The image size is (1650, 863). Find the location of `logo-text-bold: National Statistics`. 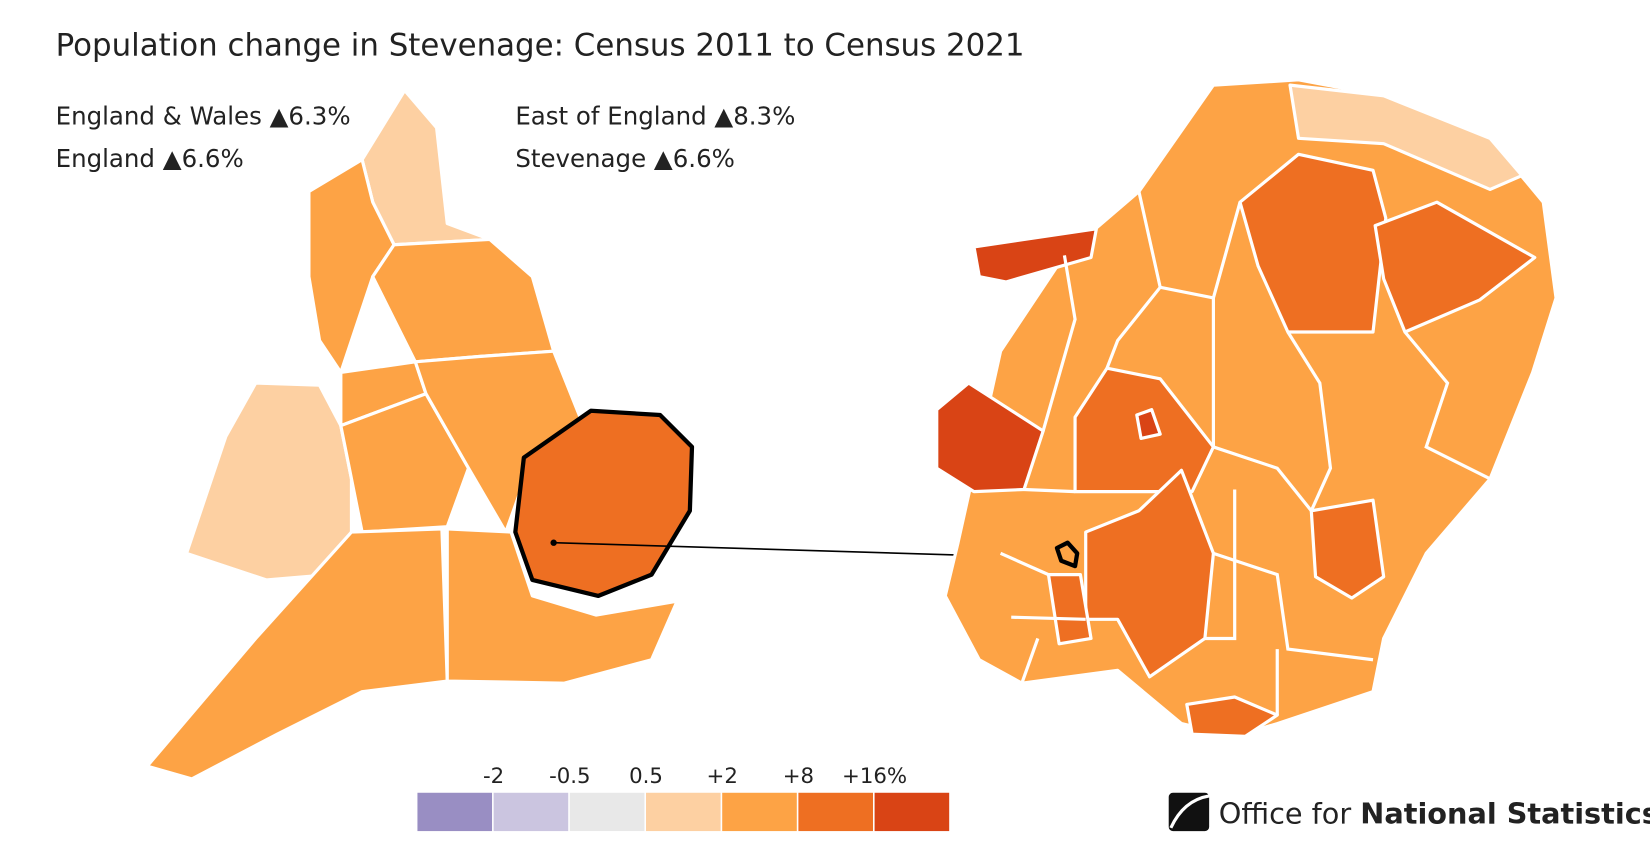

logo-text-bold: National Statistics is located at coordinates (1505, 814).